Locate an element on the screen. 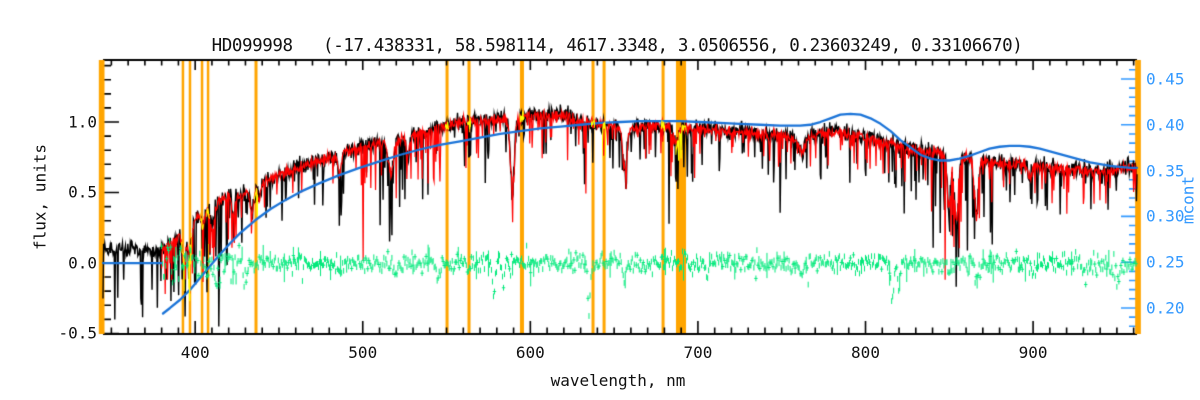 The width and height of the screenshot is (1200, 400). x-tick-label: 400 is located at coordinates (195, 352).